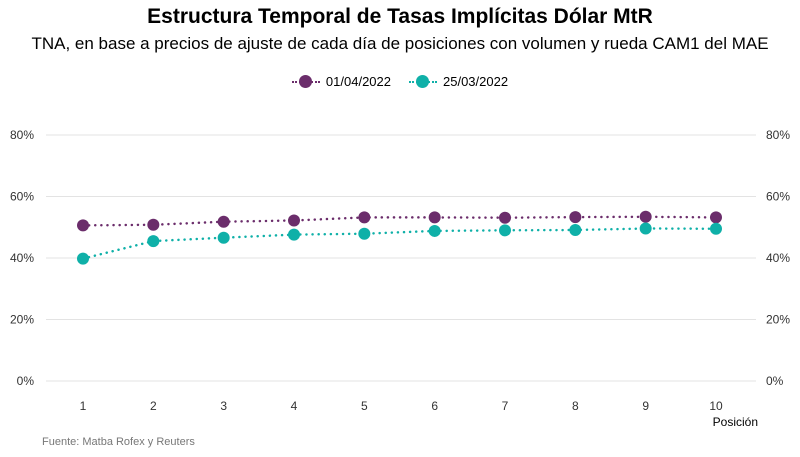  What do you see at coordinates (118, 442) in the screenshot?
I see `source-note: Fuente: Matba Rofex y Reuters` at bounding box center [118, 442].